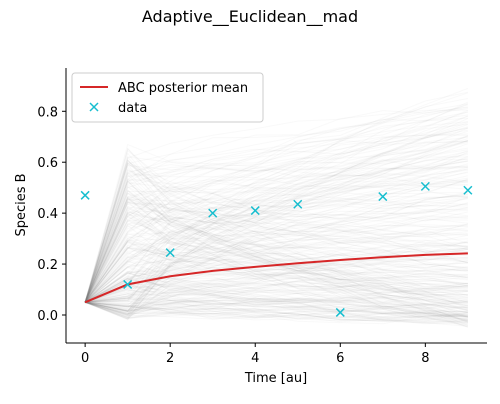 The width and height of the screenshot is (500, 404). Describe the element at coordinates (21, 204) in the screenshot. I see `y-axis-label: Species B` at that location.